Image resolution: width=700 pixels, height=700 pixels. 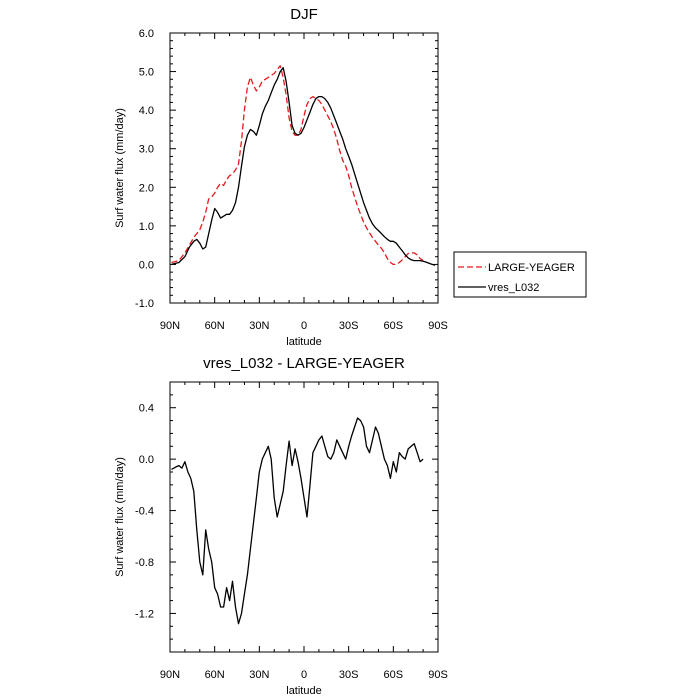 I want to click on y-tick-label: 0.4, so click(x=146, y=409).